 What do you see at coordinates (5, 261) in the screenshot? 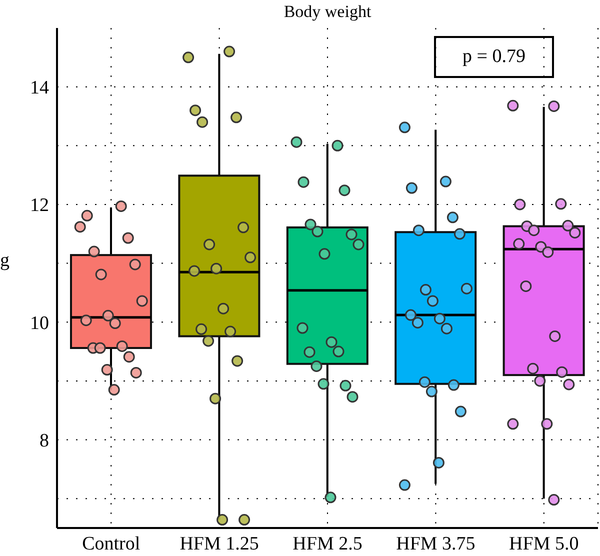
I see `y-axis-title: g` at bounding box center [5, 261].